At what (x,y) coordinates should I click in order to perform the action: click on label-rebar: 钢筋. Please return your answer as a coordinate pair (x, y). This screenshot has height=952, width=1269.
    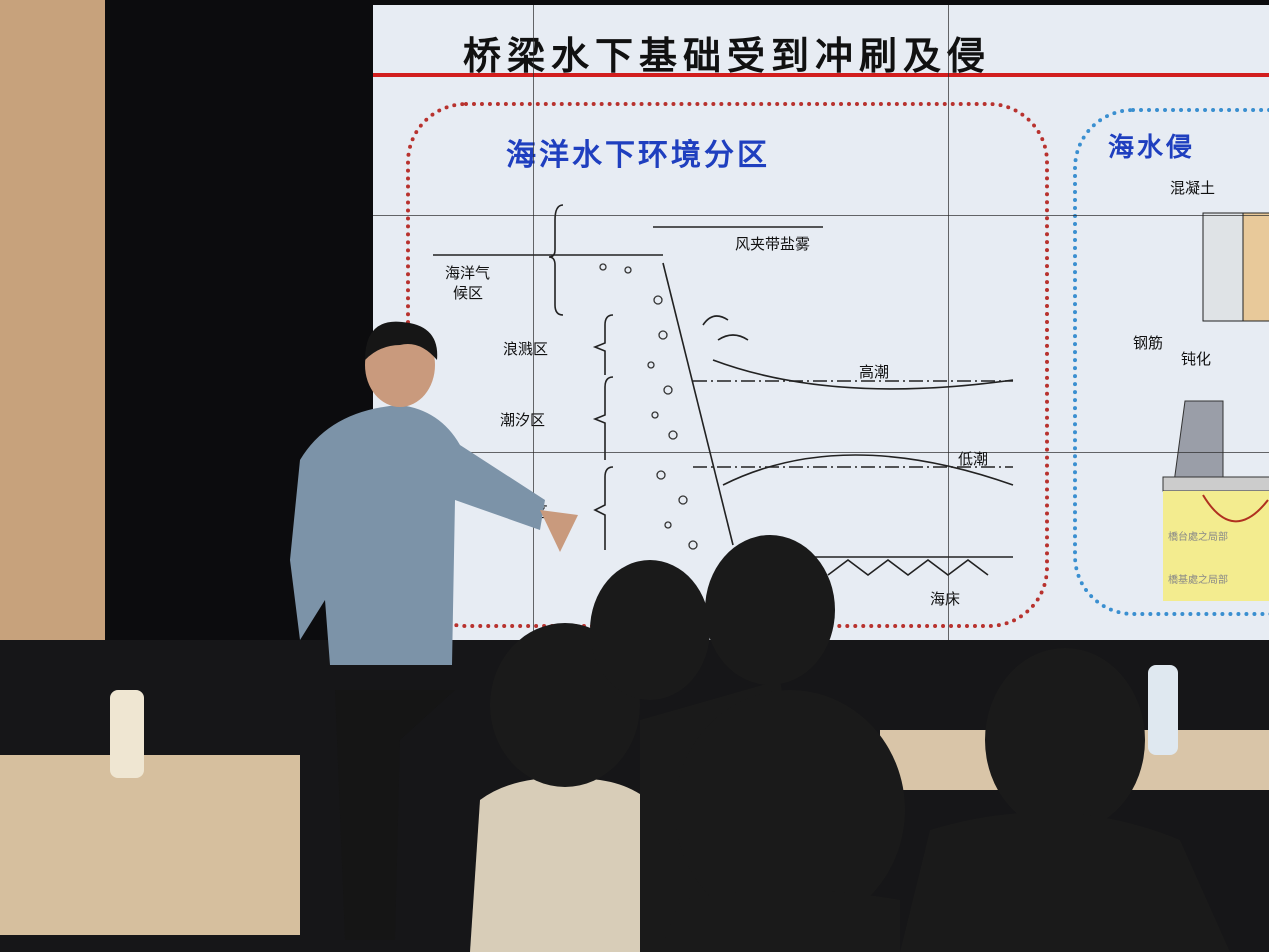
    Looking at the image, I should click on (1148, 343).